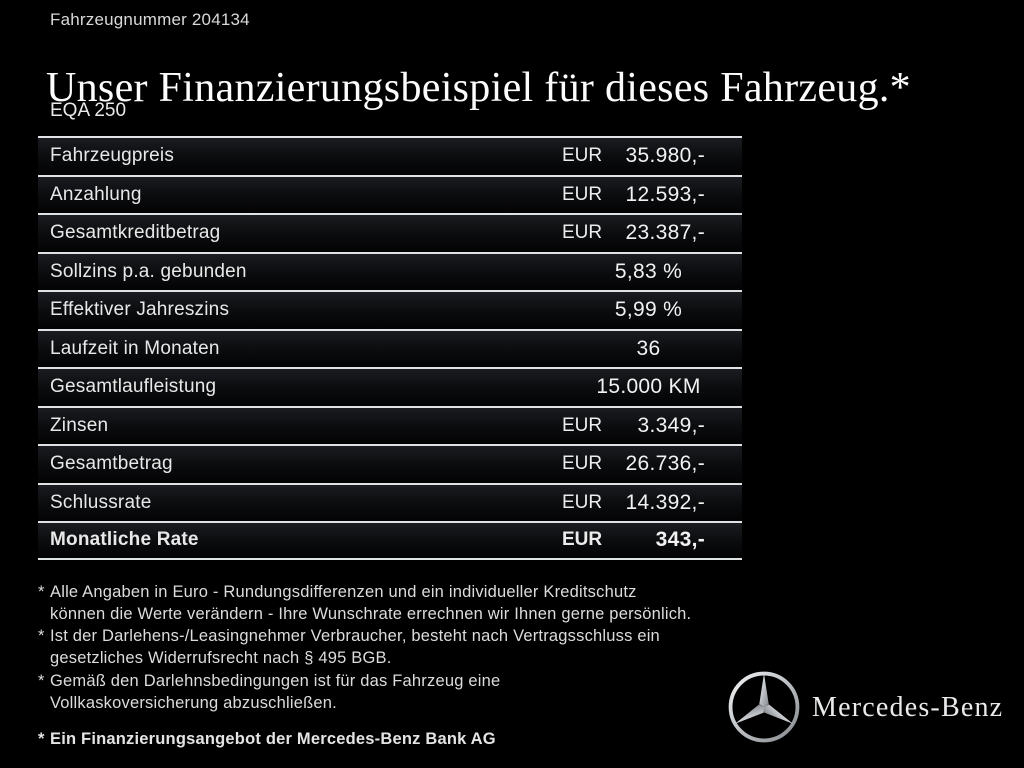 This screenshot has width=1024, height=768. What do you see at coordinates (390, 270) in the screenshot?
I see `table-row: Sollzins p.a. gebunden 5,83 %` at bounding box center [390, 270].